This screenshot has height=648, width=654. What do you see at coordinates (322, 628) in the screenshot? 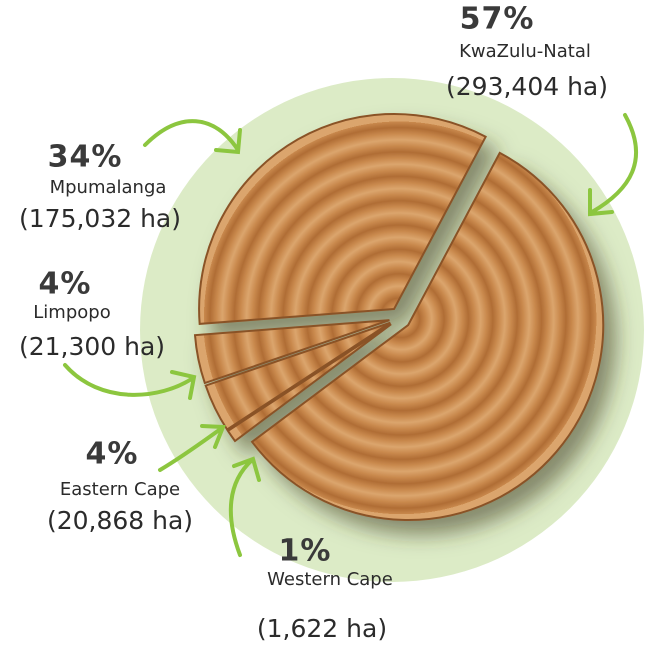
I see `area-label: (1,622 ha)` at bounding box center [322, 628].